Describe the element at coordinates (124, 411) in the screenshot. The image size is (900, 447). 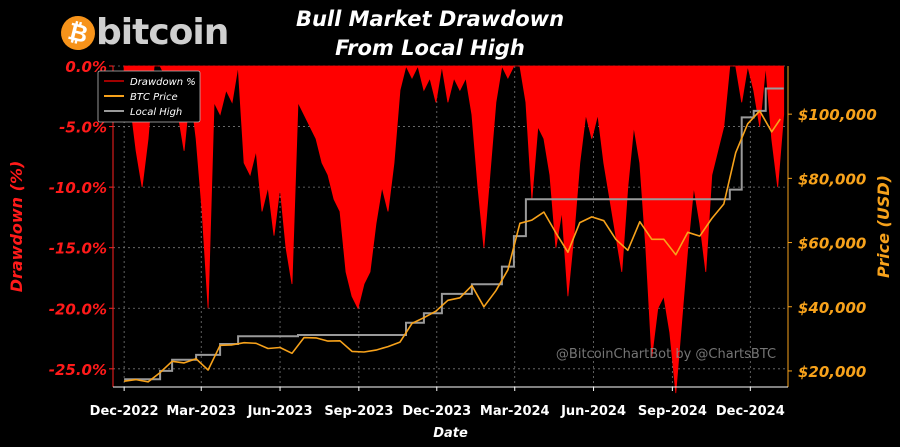
I see `x-tick-label: Dec-2022` at that location.